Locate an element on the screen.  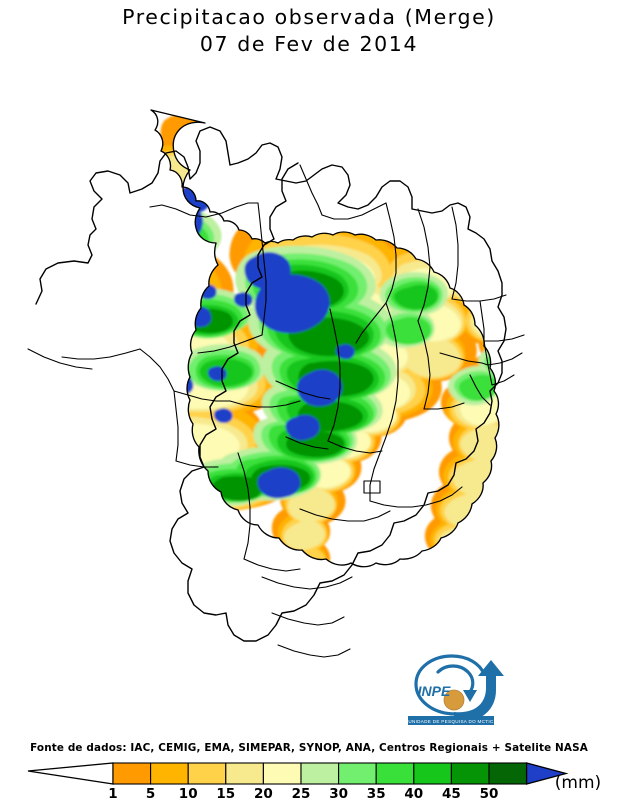
logo-globe-icon is located at coordinates (454, 700).